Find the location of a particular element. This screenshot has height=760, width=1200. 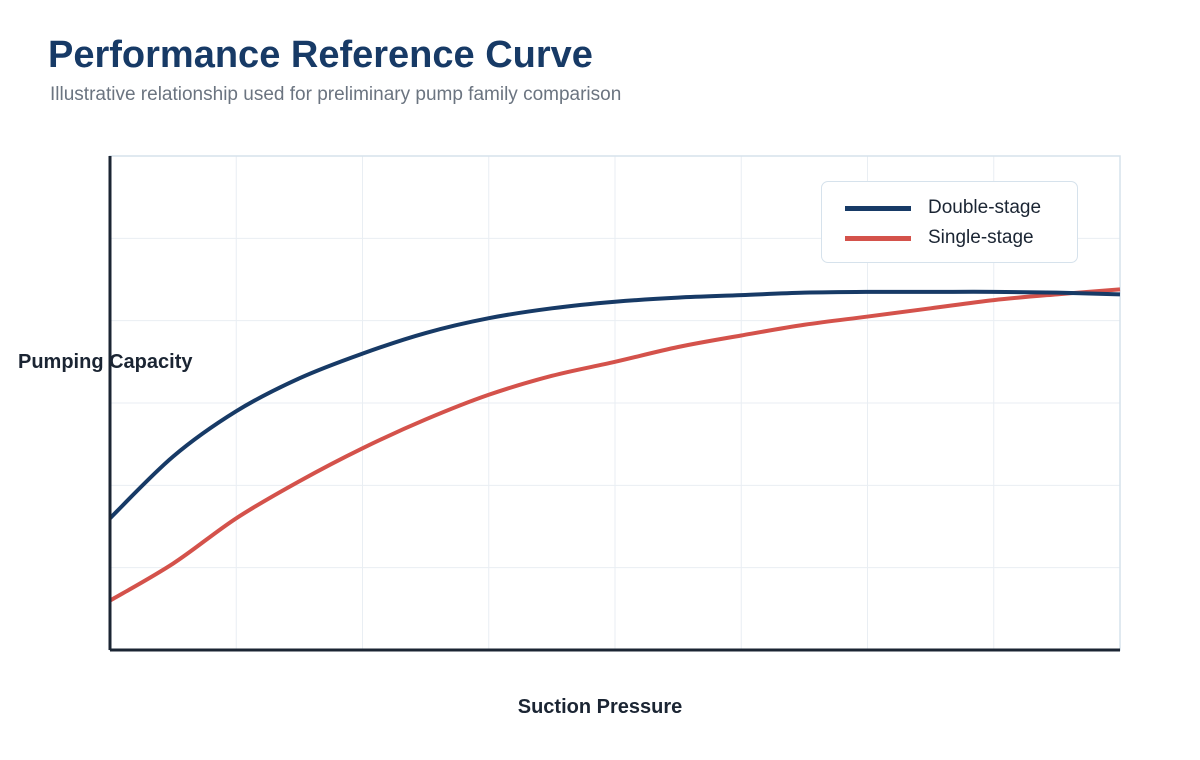

legend-item-double-stage: Double-stage is located at coordinates (943, 208).